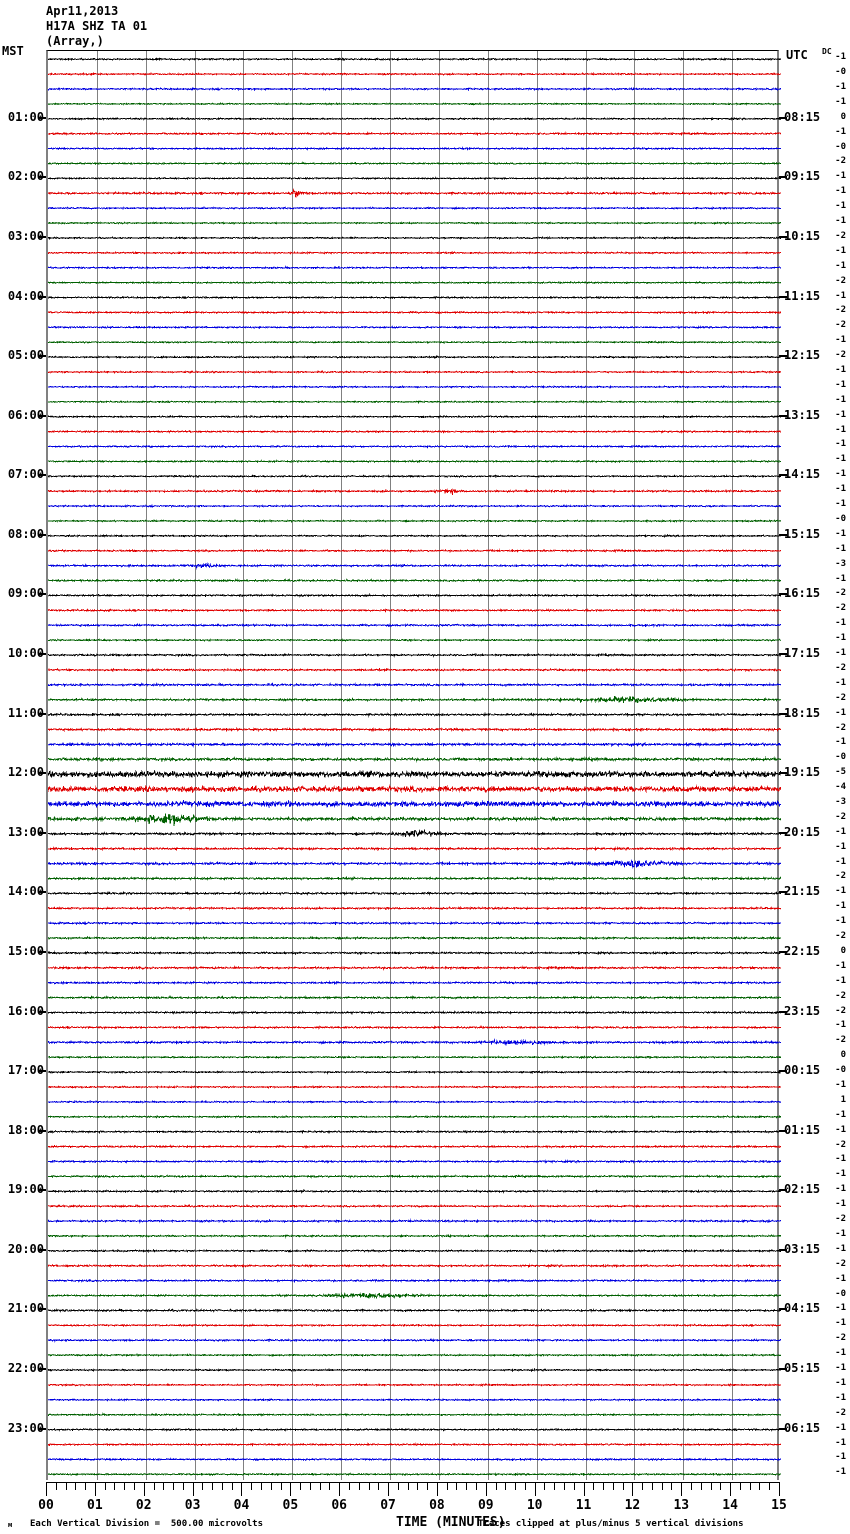 The width and height of the screenshot is (850, 1534). Describe the element at coordinates (840, 146) in the screenshot. I see `dc-offset-row-6: -0` at that location.